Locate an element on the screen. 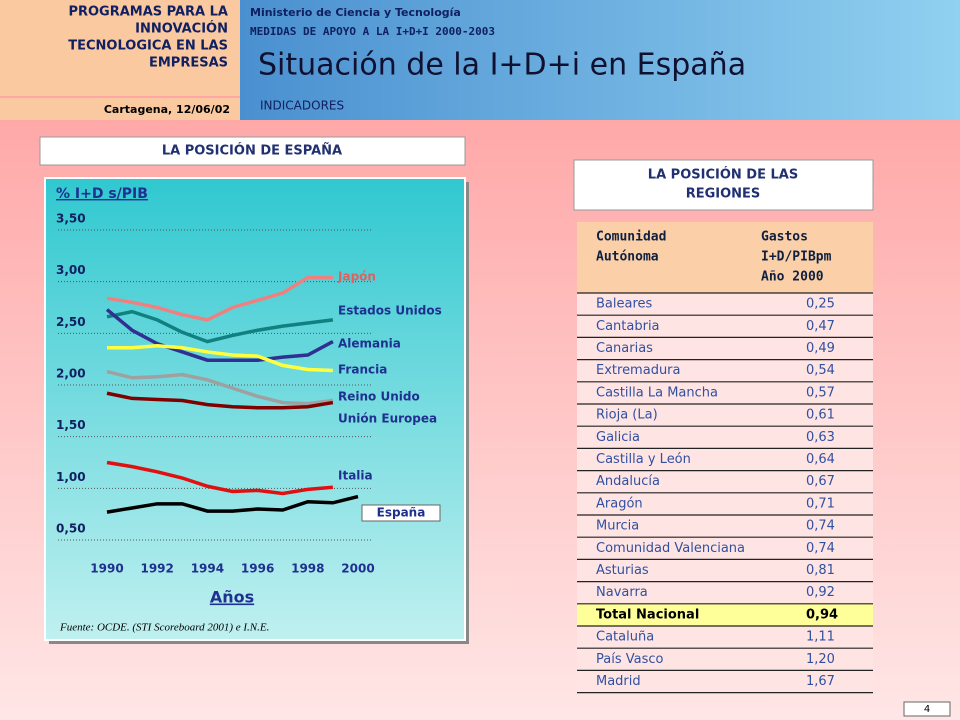 This screenshot has width=960, height=720. program-line: TECNOLOGICA EN LAS is located at coordinates (148, 46).